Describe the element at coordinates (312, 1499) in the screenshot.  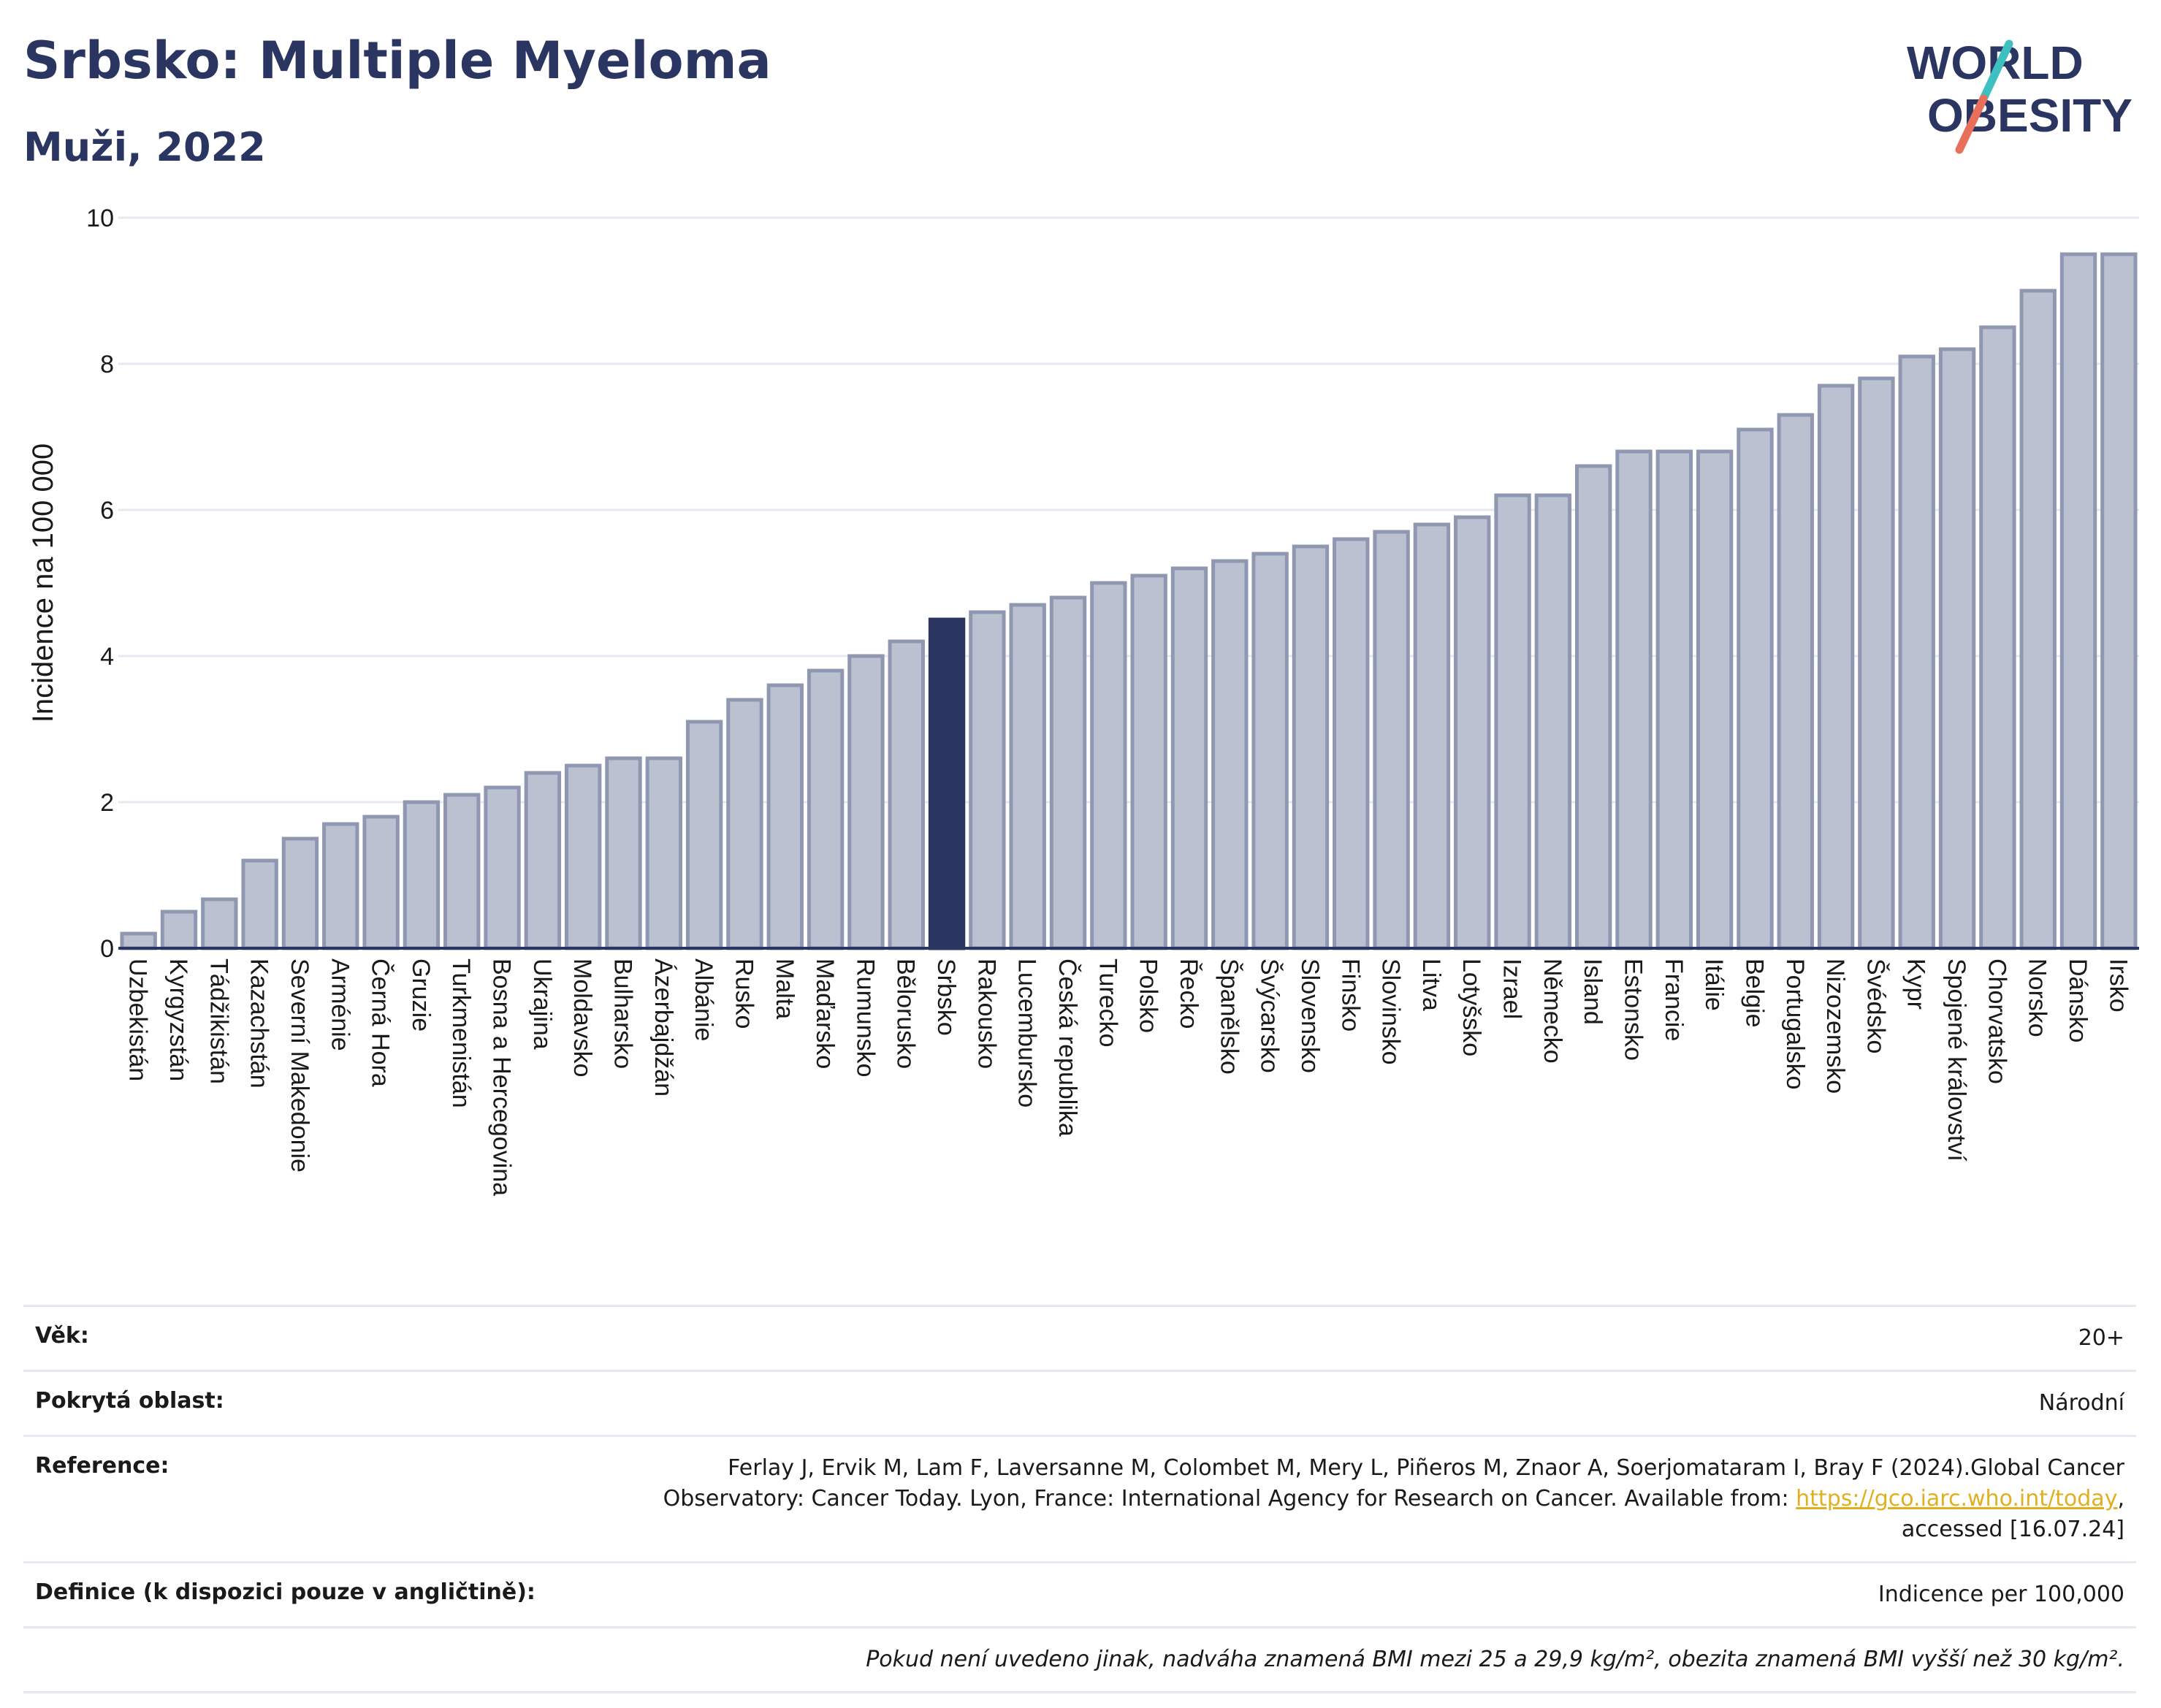
I see `reference-label: Reference:` at that location.